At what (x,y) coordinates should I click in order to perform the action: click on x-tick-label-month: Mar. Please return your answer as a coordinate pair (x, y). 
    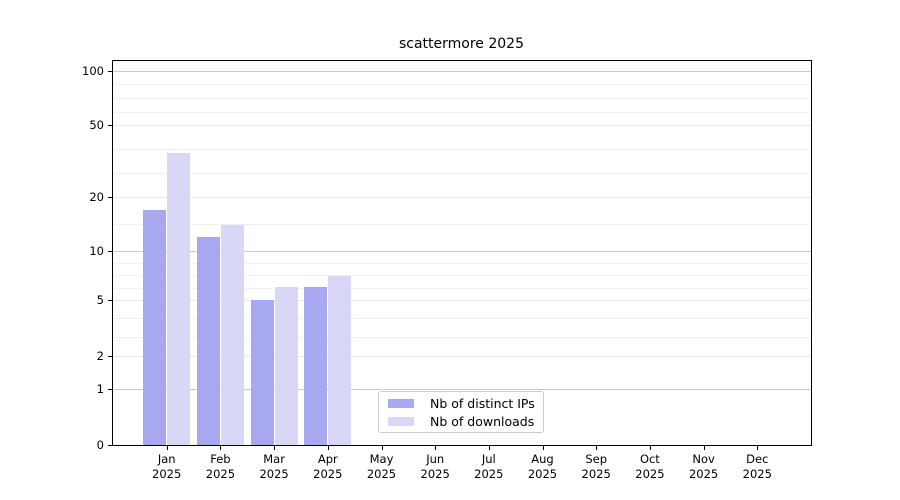
    Looking at the image, I should click on (274, 459).